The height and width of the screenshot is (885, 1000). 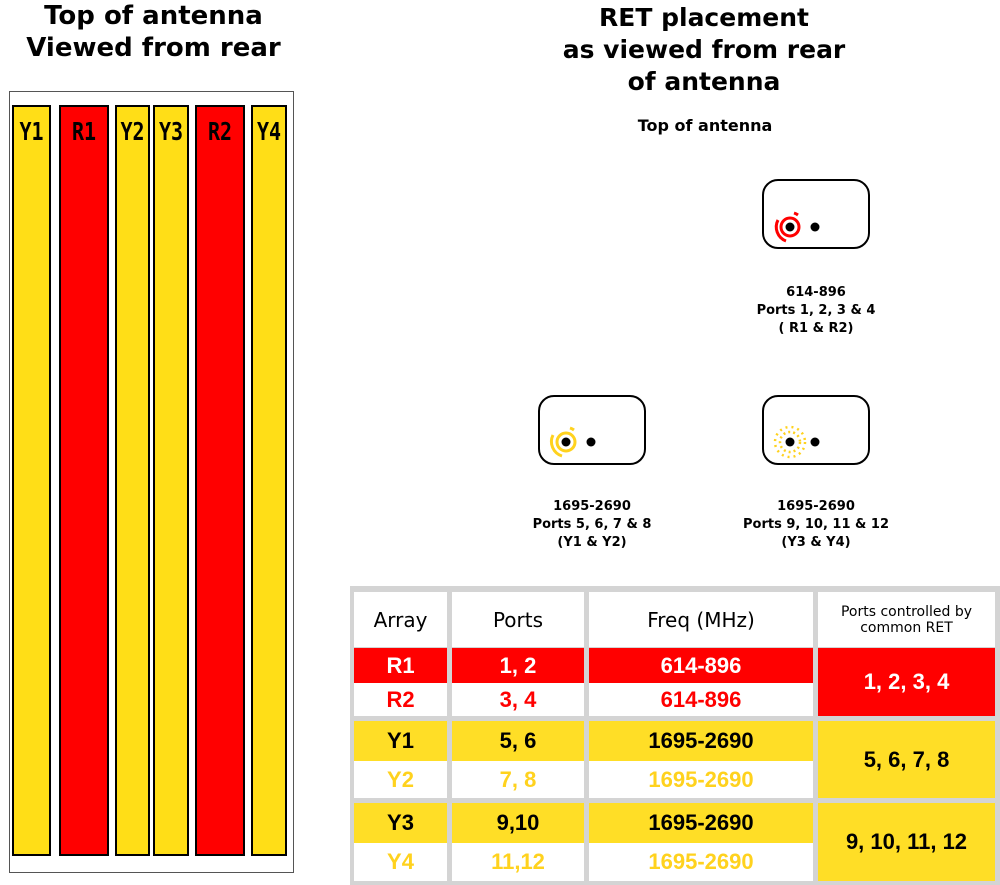 I want to click on column-label: R2, so click(x=220, y=131).